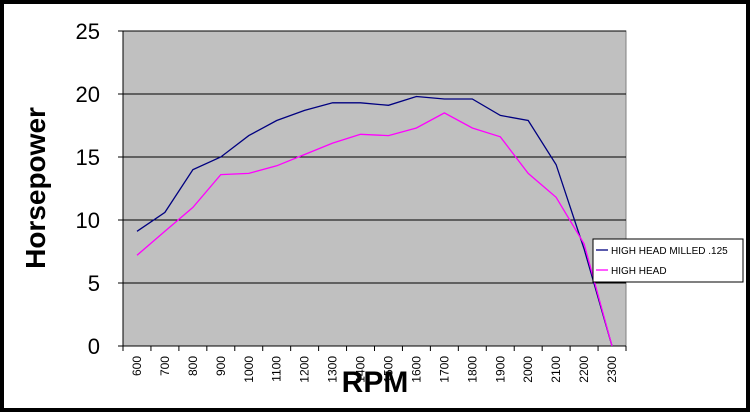  I want to click on x-tick-label: 1500, so click(388, 369).